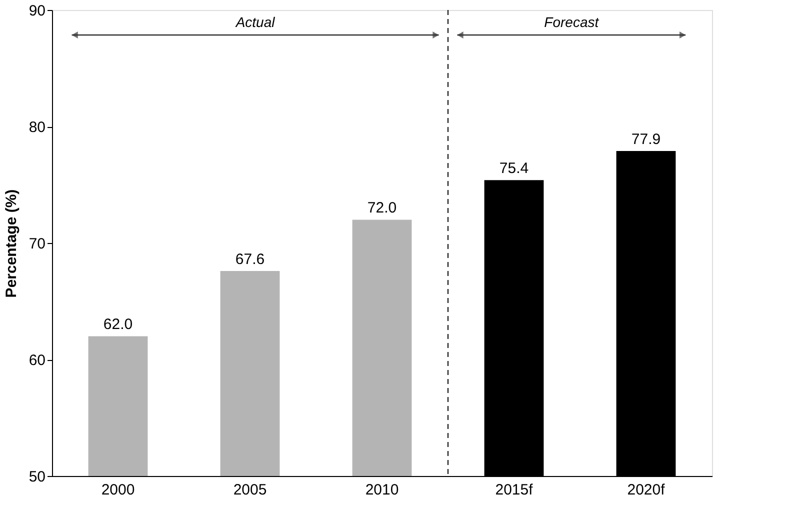  Describe the element at coordinates (118, 490) in the screenshot. I see `x-tick-label: 2000` at that location.